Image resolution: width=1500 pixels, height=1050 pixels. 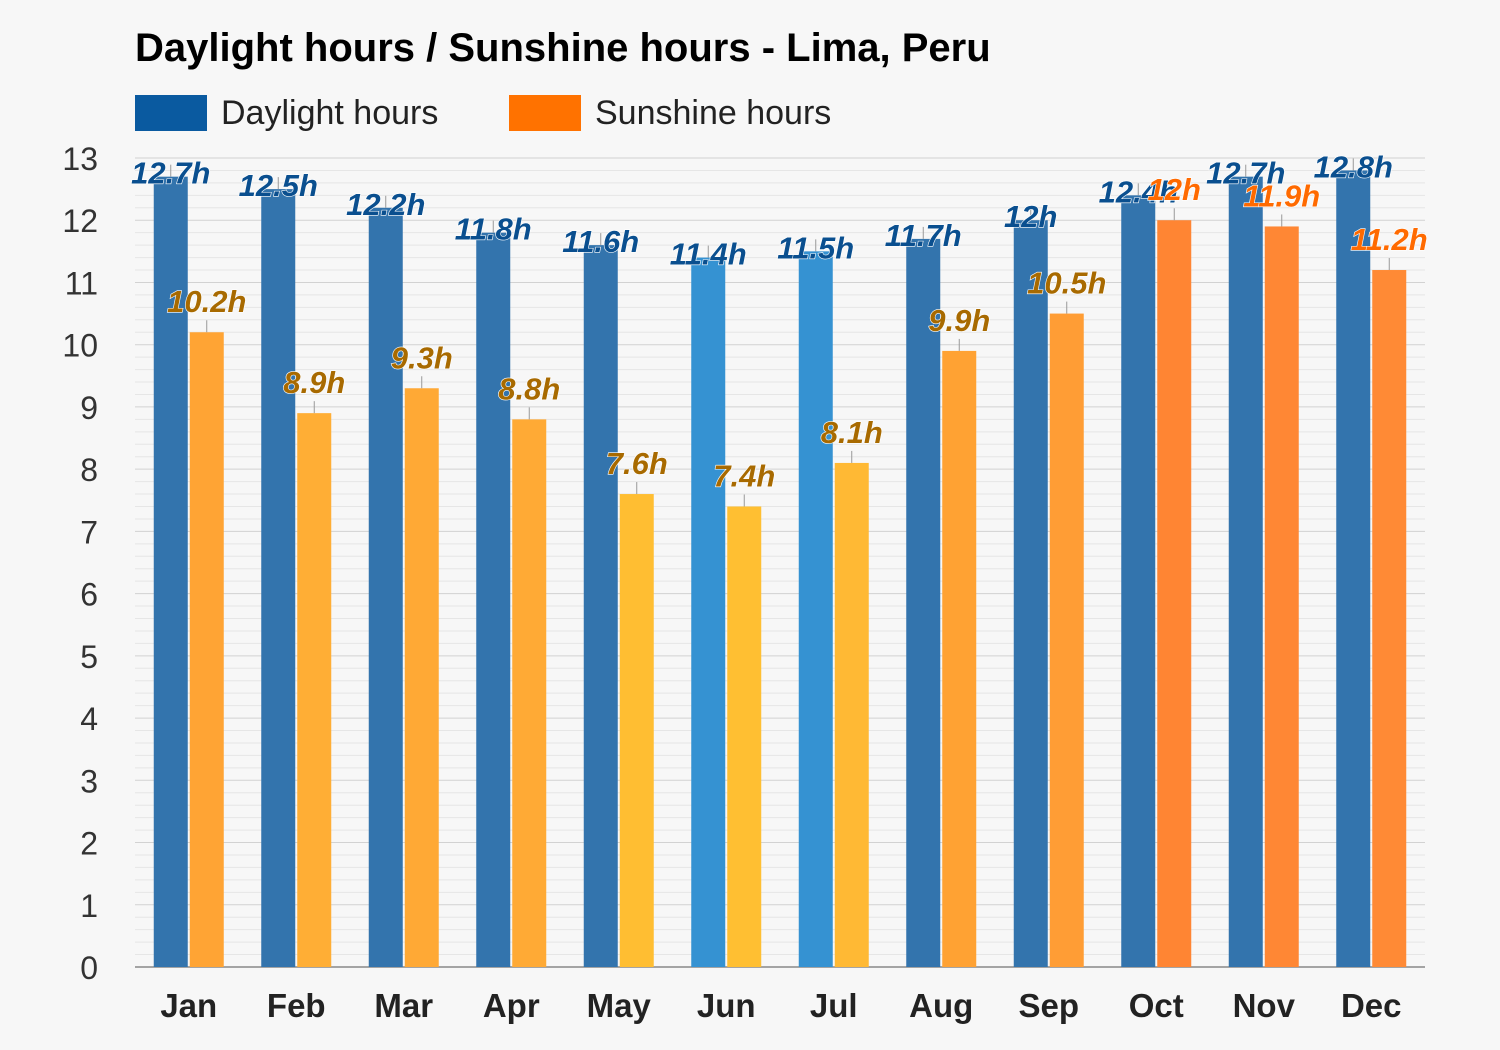 What do you see at coordinates (834, 1005) in the screenshot?
I see `x-tick-label: Jul` at bounding box center [834, 1005].